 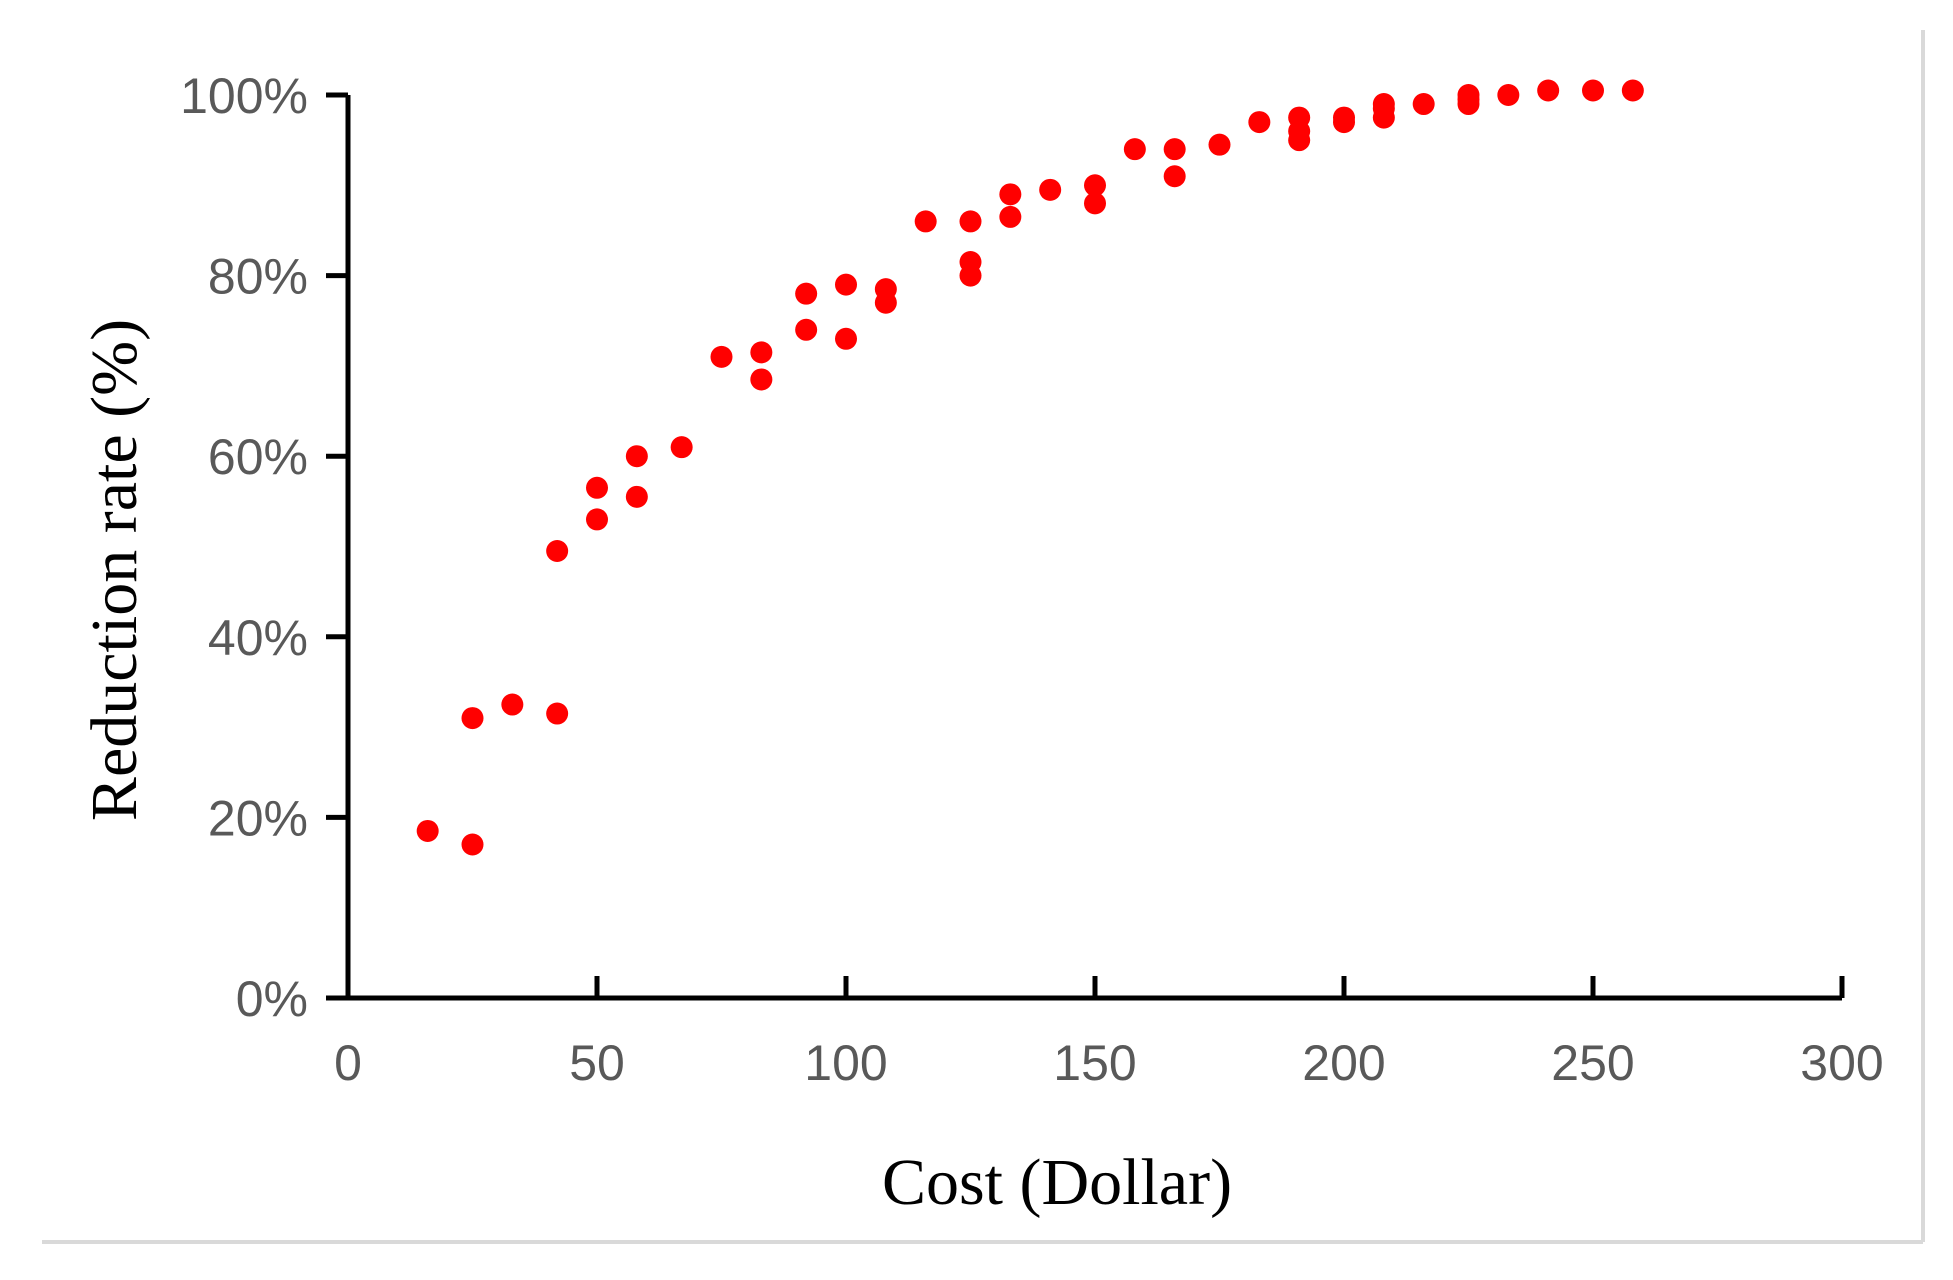 I want to click on y-tick-label: 80%, so click(x=258, y=277).